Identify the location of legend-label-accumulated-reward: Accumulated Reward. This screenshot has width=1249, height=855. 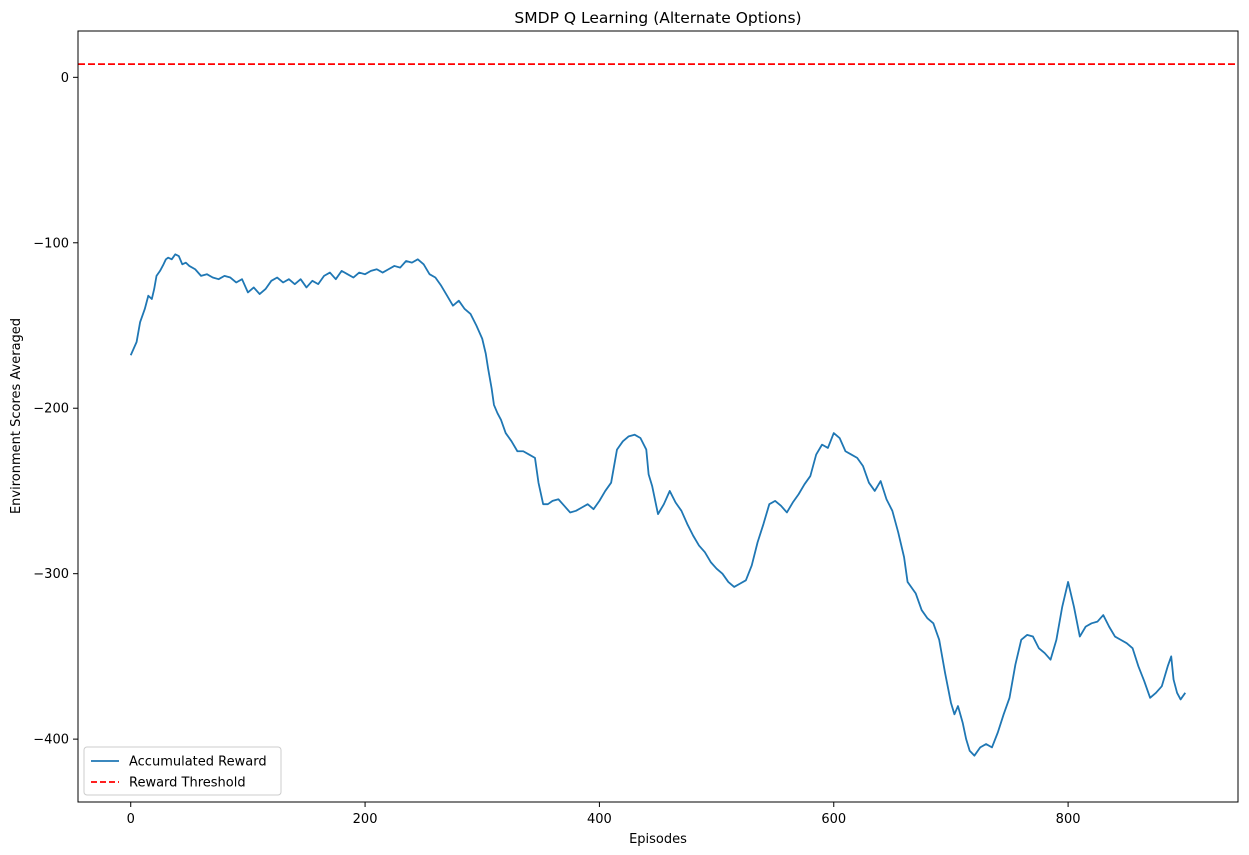
(198, 762).